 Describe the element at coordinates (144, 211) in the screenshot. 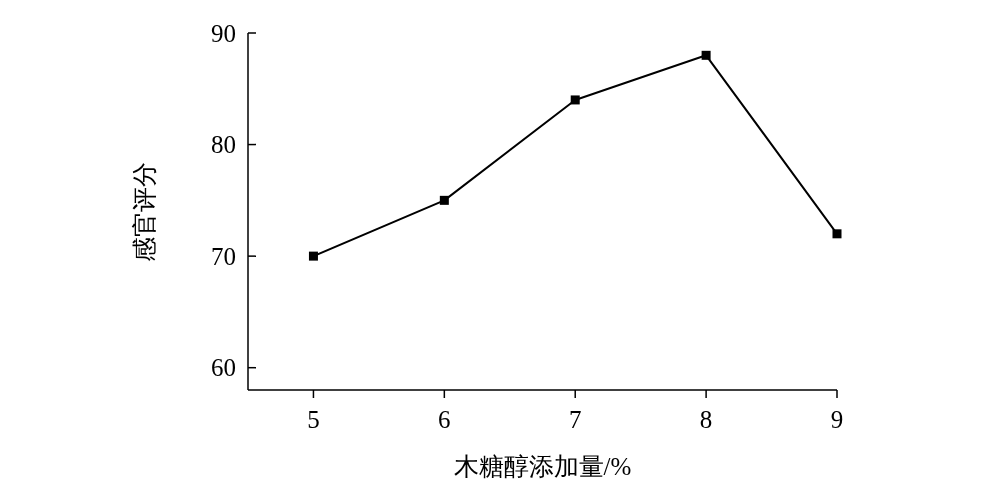

I see `y-axis-title: 感官评分` at that location.